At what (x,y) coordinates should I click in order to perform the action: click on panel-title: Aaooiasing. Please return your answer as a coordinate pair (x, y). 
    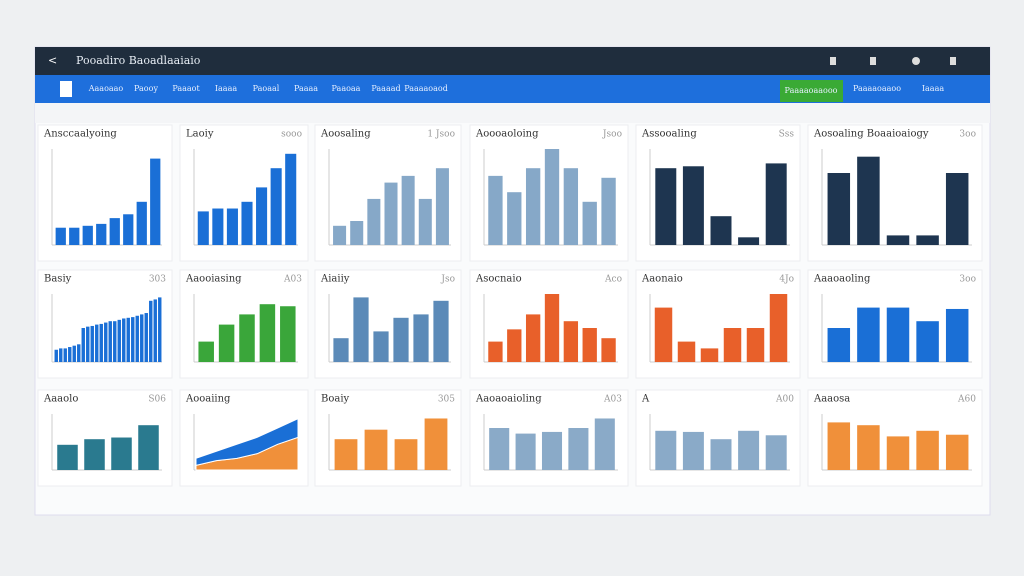
    Looking at the image, I should click on (213, 279).